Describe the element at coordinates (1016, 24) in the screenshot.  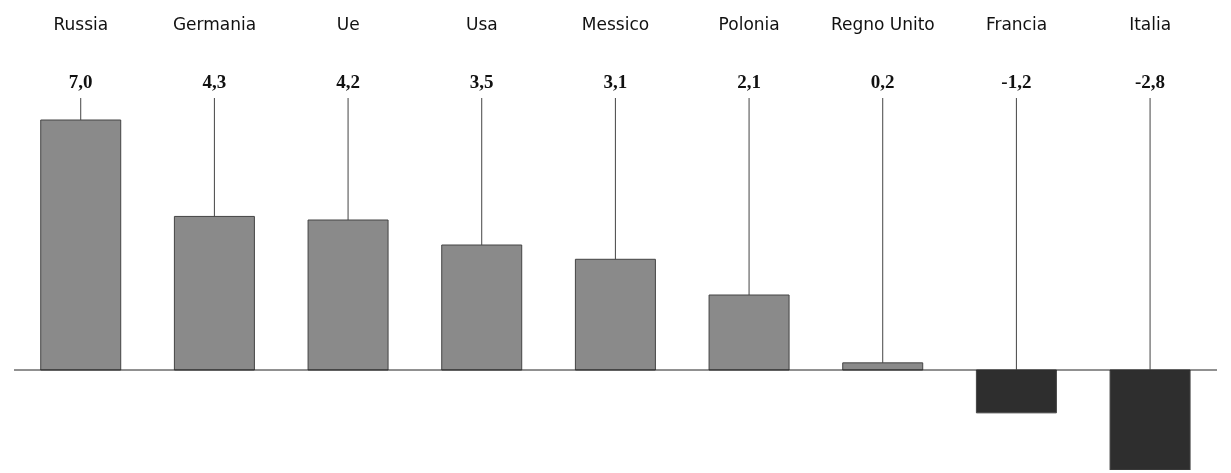
I see `x-tick-label: Francia` at that location.